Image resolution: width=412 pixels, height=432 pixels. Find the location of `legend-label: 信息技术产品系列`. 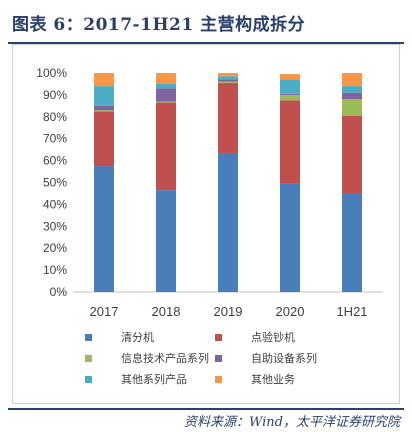

legend-label: 信息技术产品系列 is located at coordinates (165, 358).